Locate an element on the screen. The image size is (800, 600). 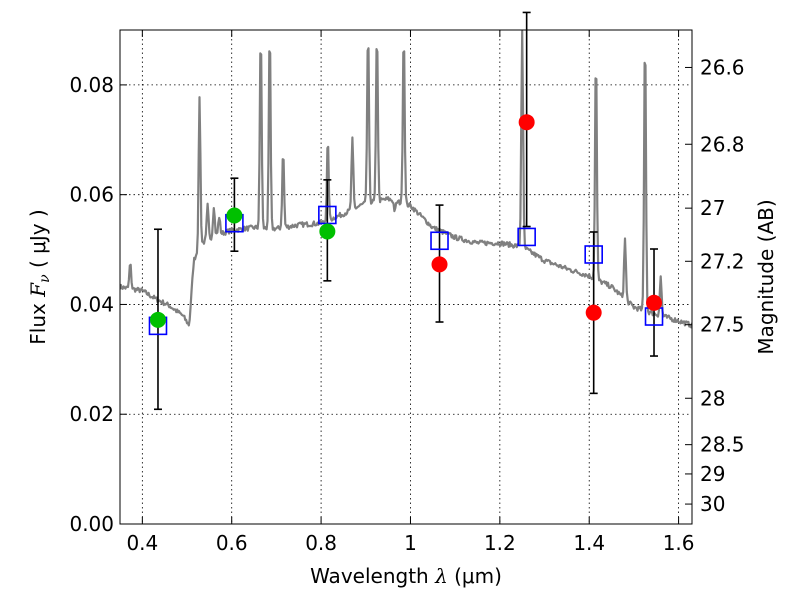
y2-tick-label: 28.5 is located at coordinates (722, 445).